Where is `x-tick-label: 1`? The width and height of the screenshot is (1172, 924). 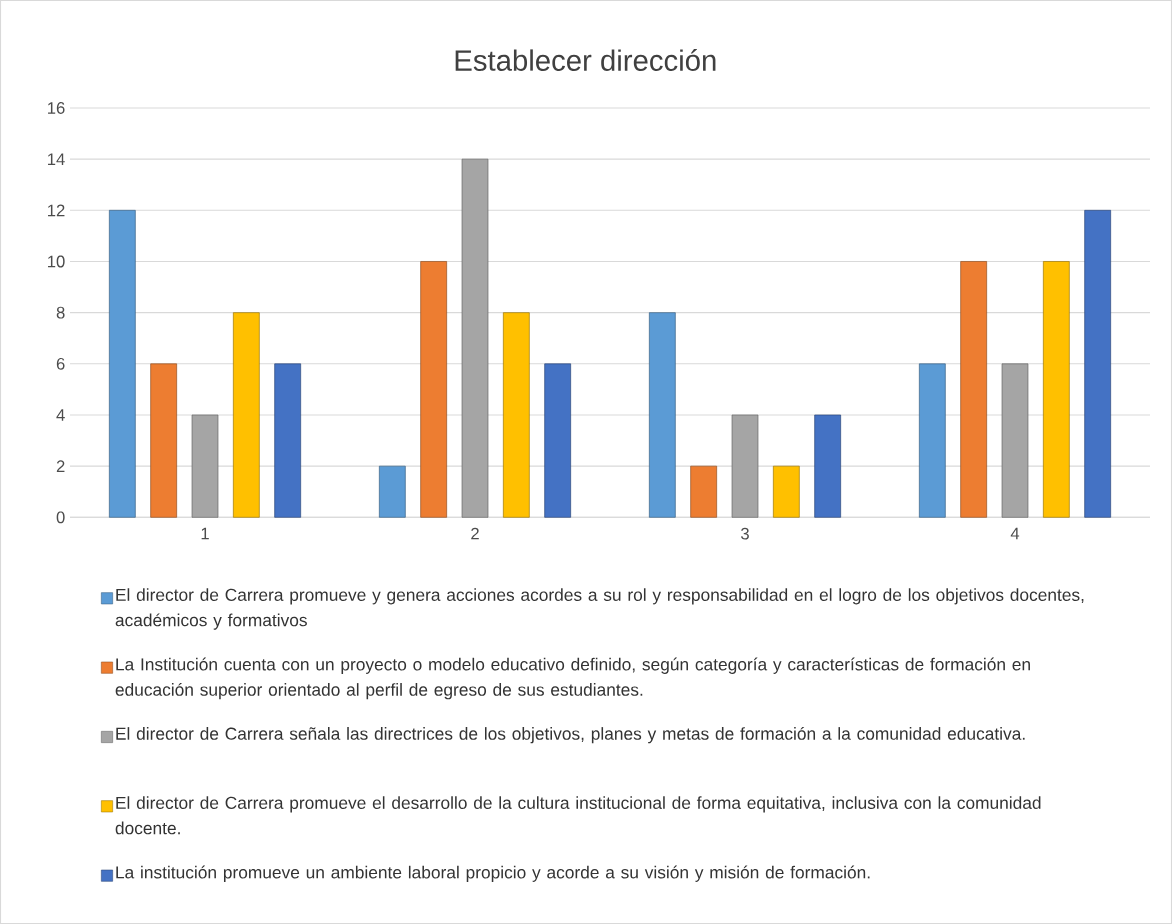
x-tick-label: 1 is located at coordinates (205, 533).